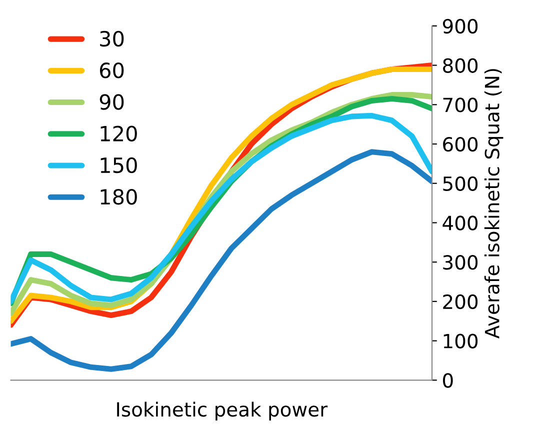  What do you see at coordinates (460, 144) in the screenshot?
I see `y-tick-label: 600` at bounding box center [460, 144].